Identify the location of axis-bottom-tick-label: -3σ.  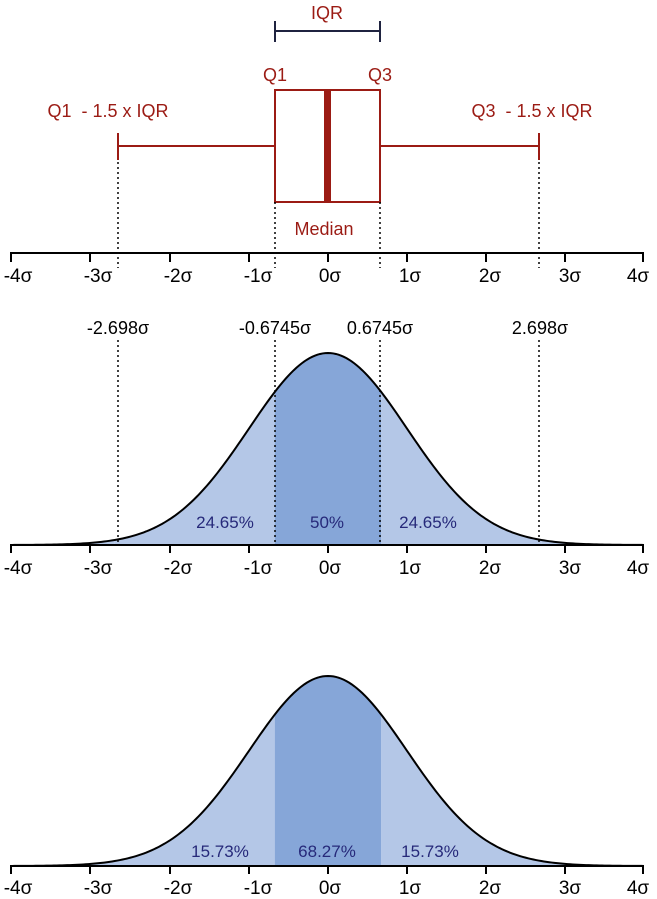
(98, 888).